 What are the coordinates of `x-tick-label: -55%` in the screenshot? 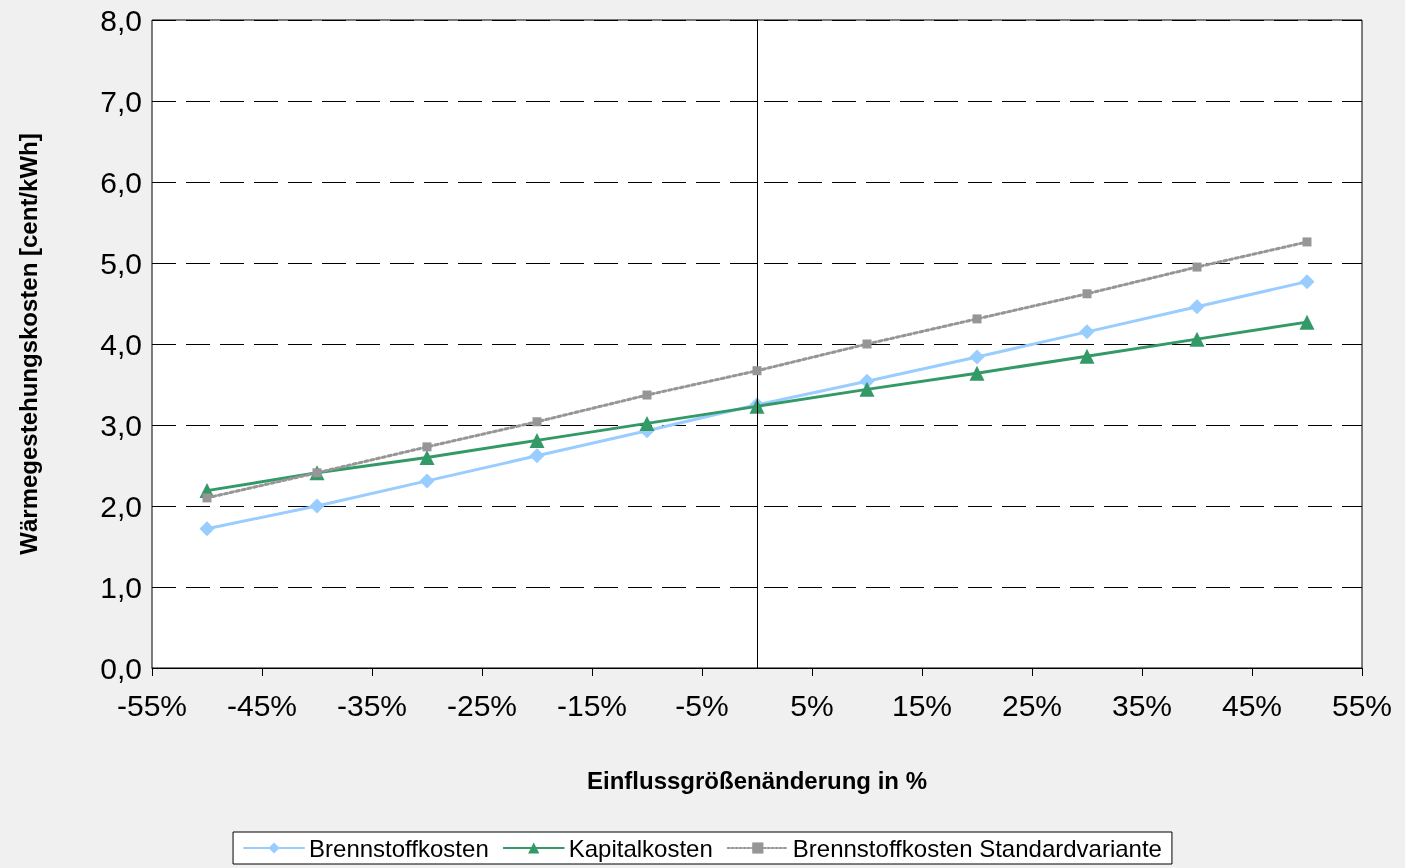 It's located at (152, 705).